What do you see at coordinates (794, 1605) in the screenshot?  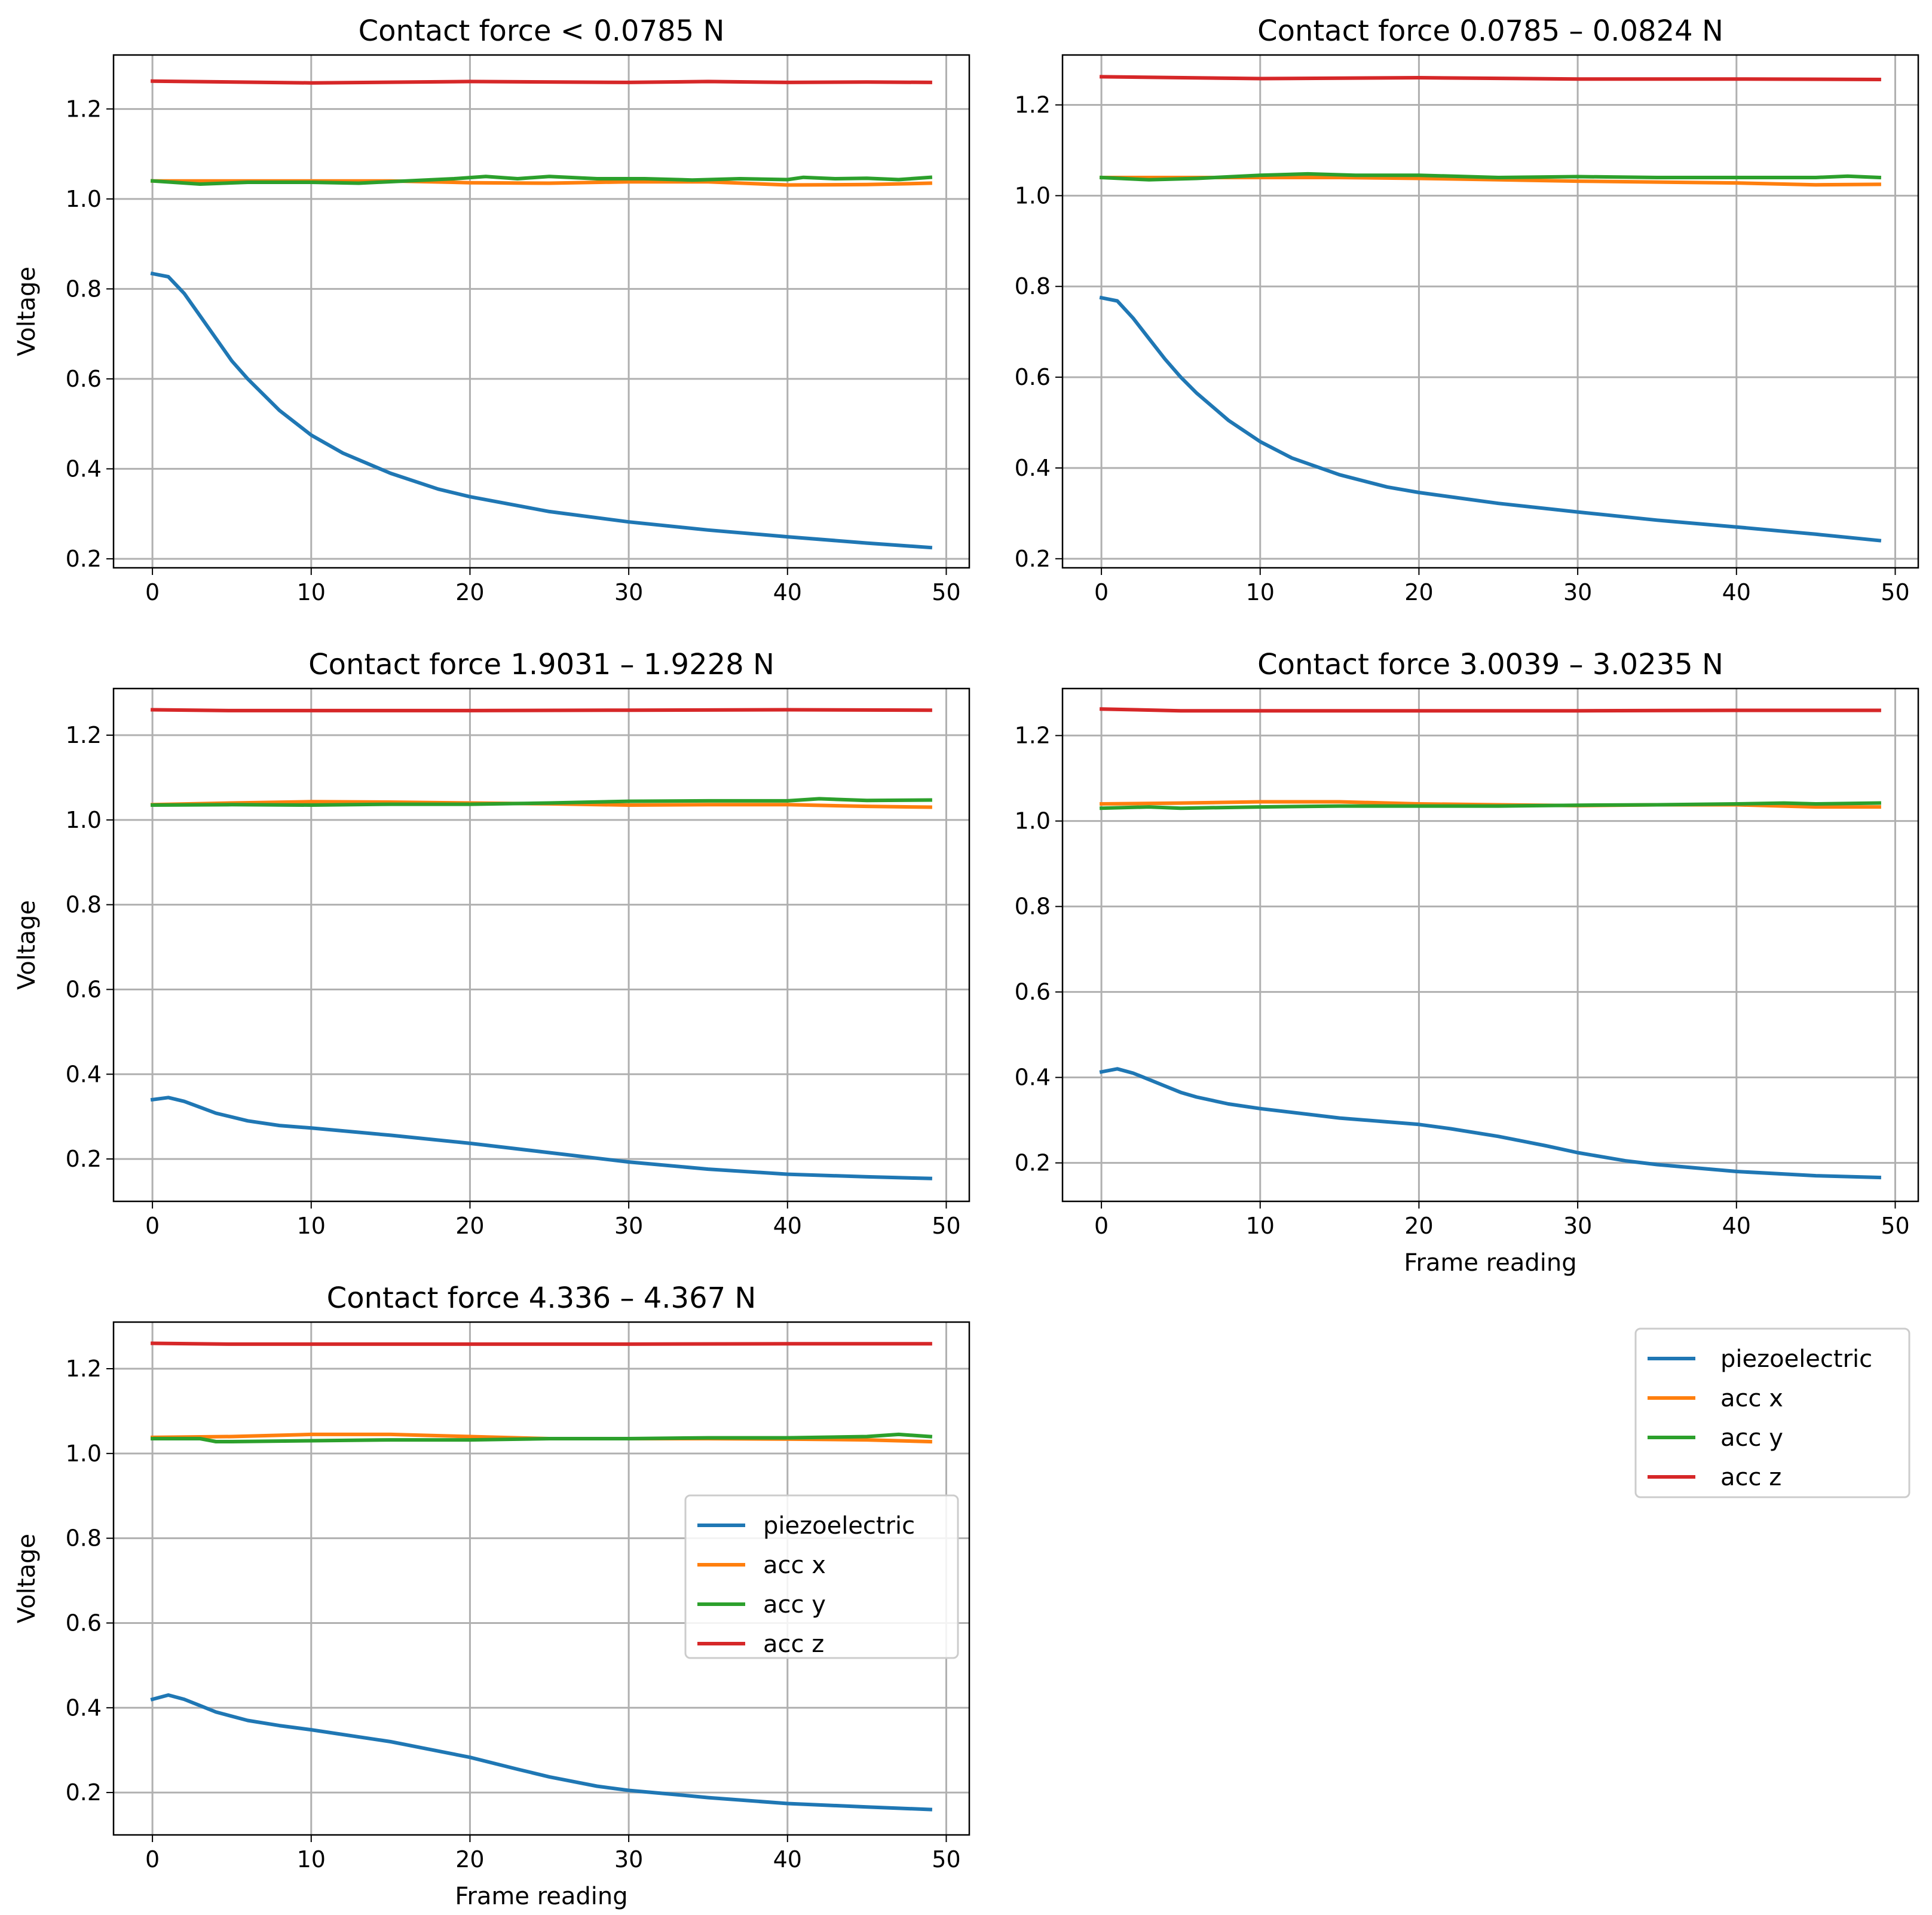 I see `legend-label: acc y` at bounding box center [794, 1605].